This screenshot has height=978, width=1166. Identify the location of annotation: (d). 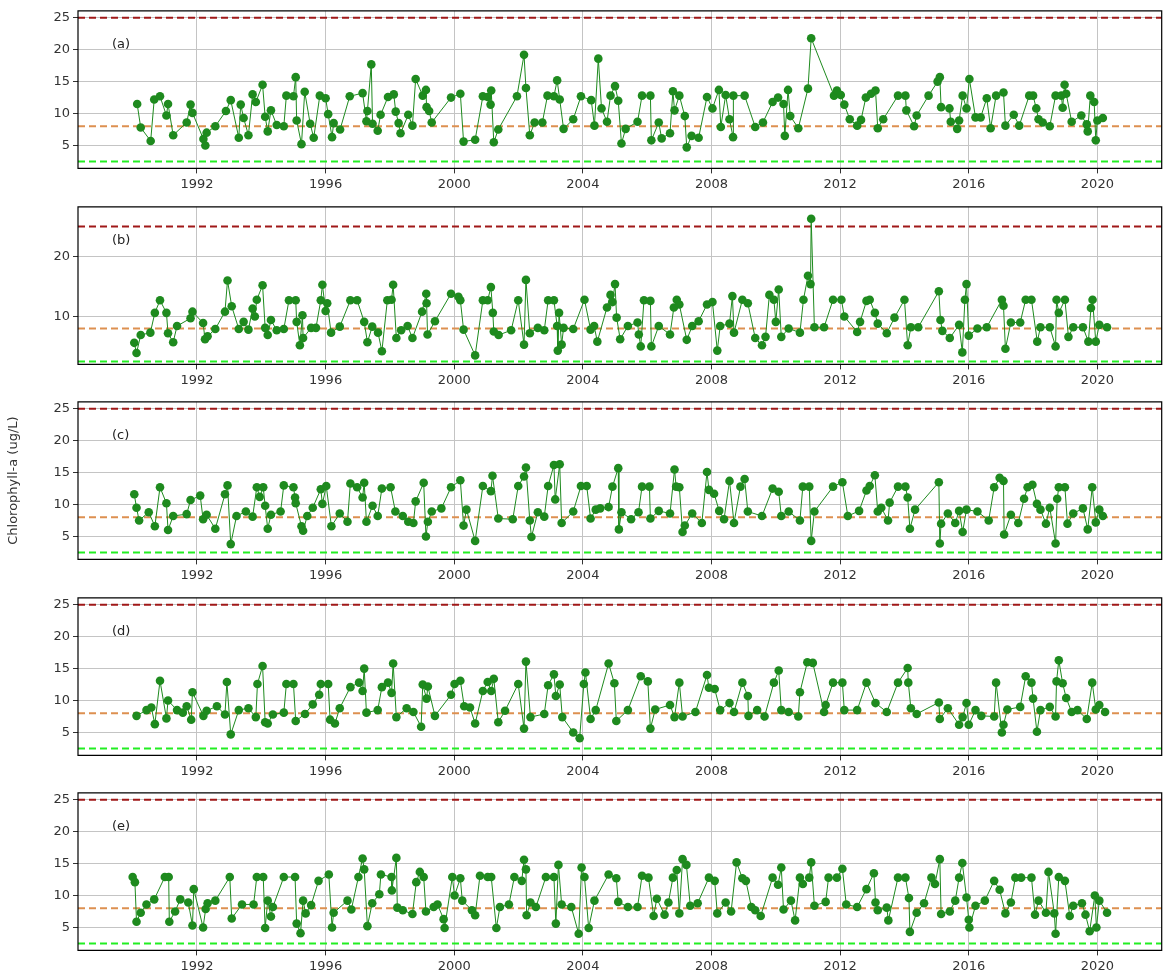
(121, 630).